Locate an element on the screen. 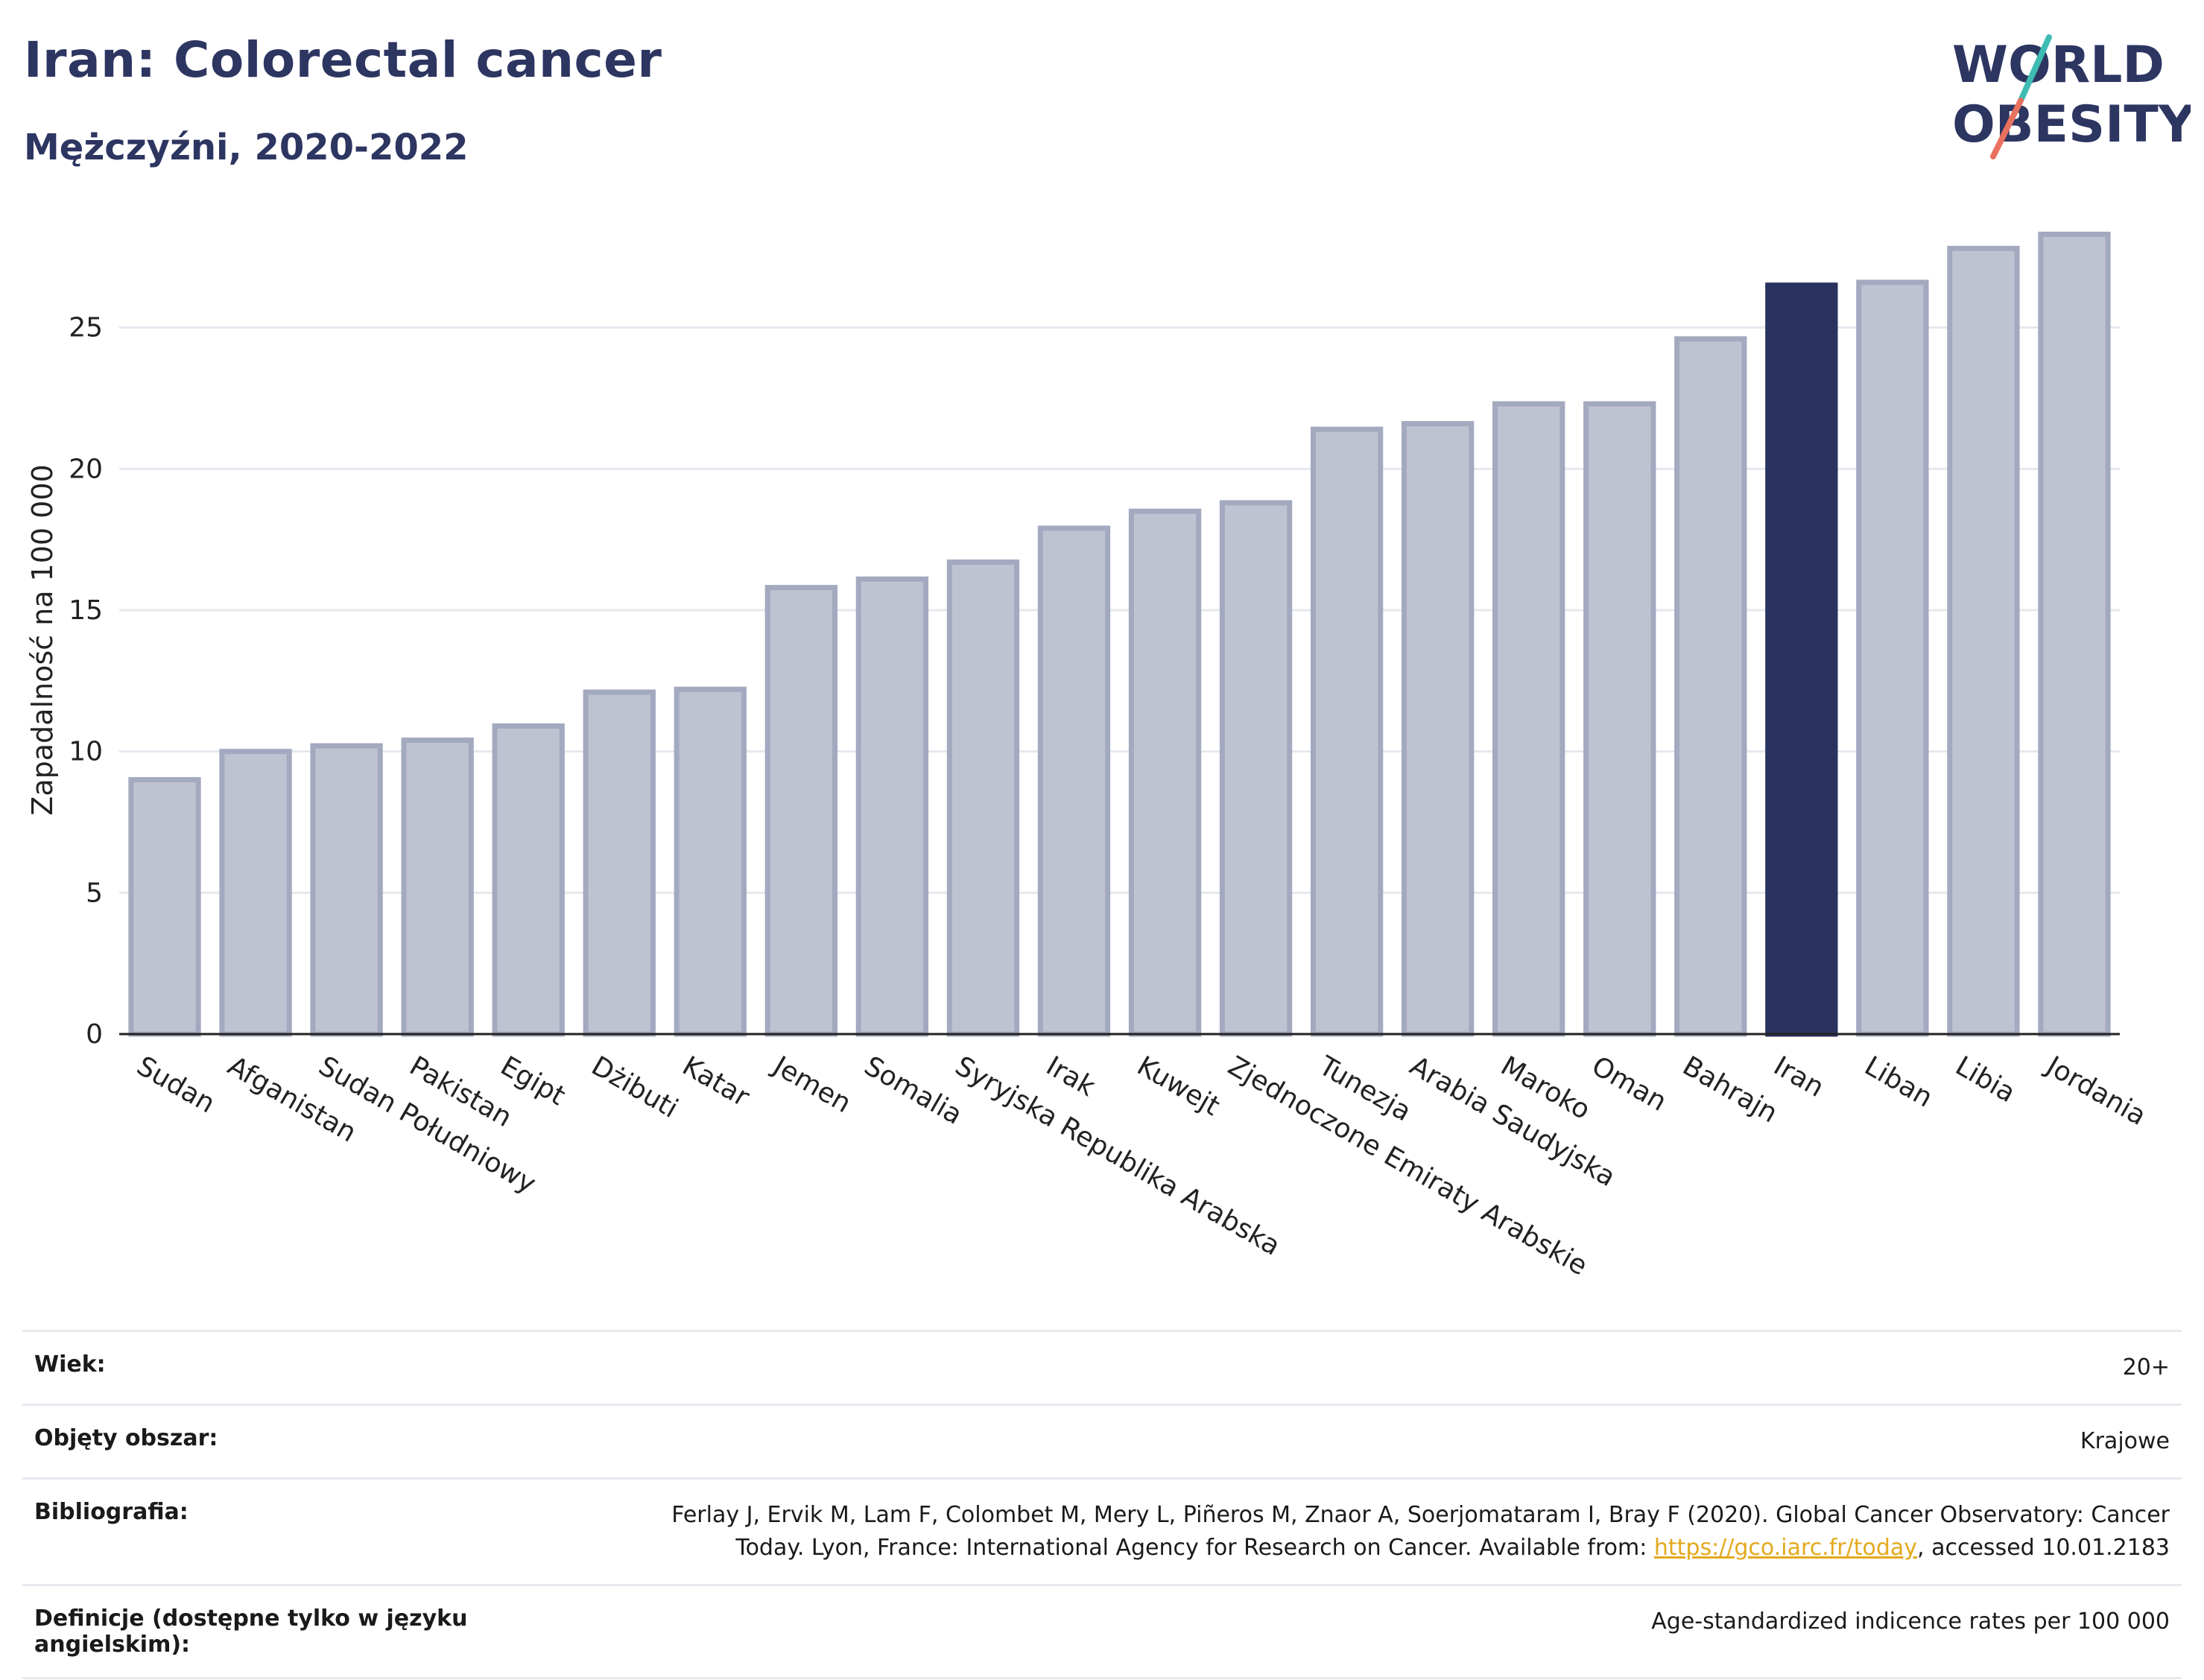  x-tick-label: Kuwejt is located at coordinates (1178, 1086).